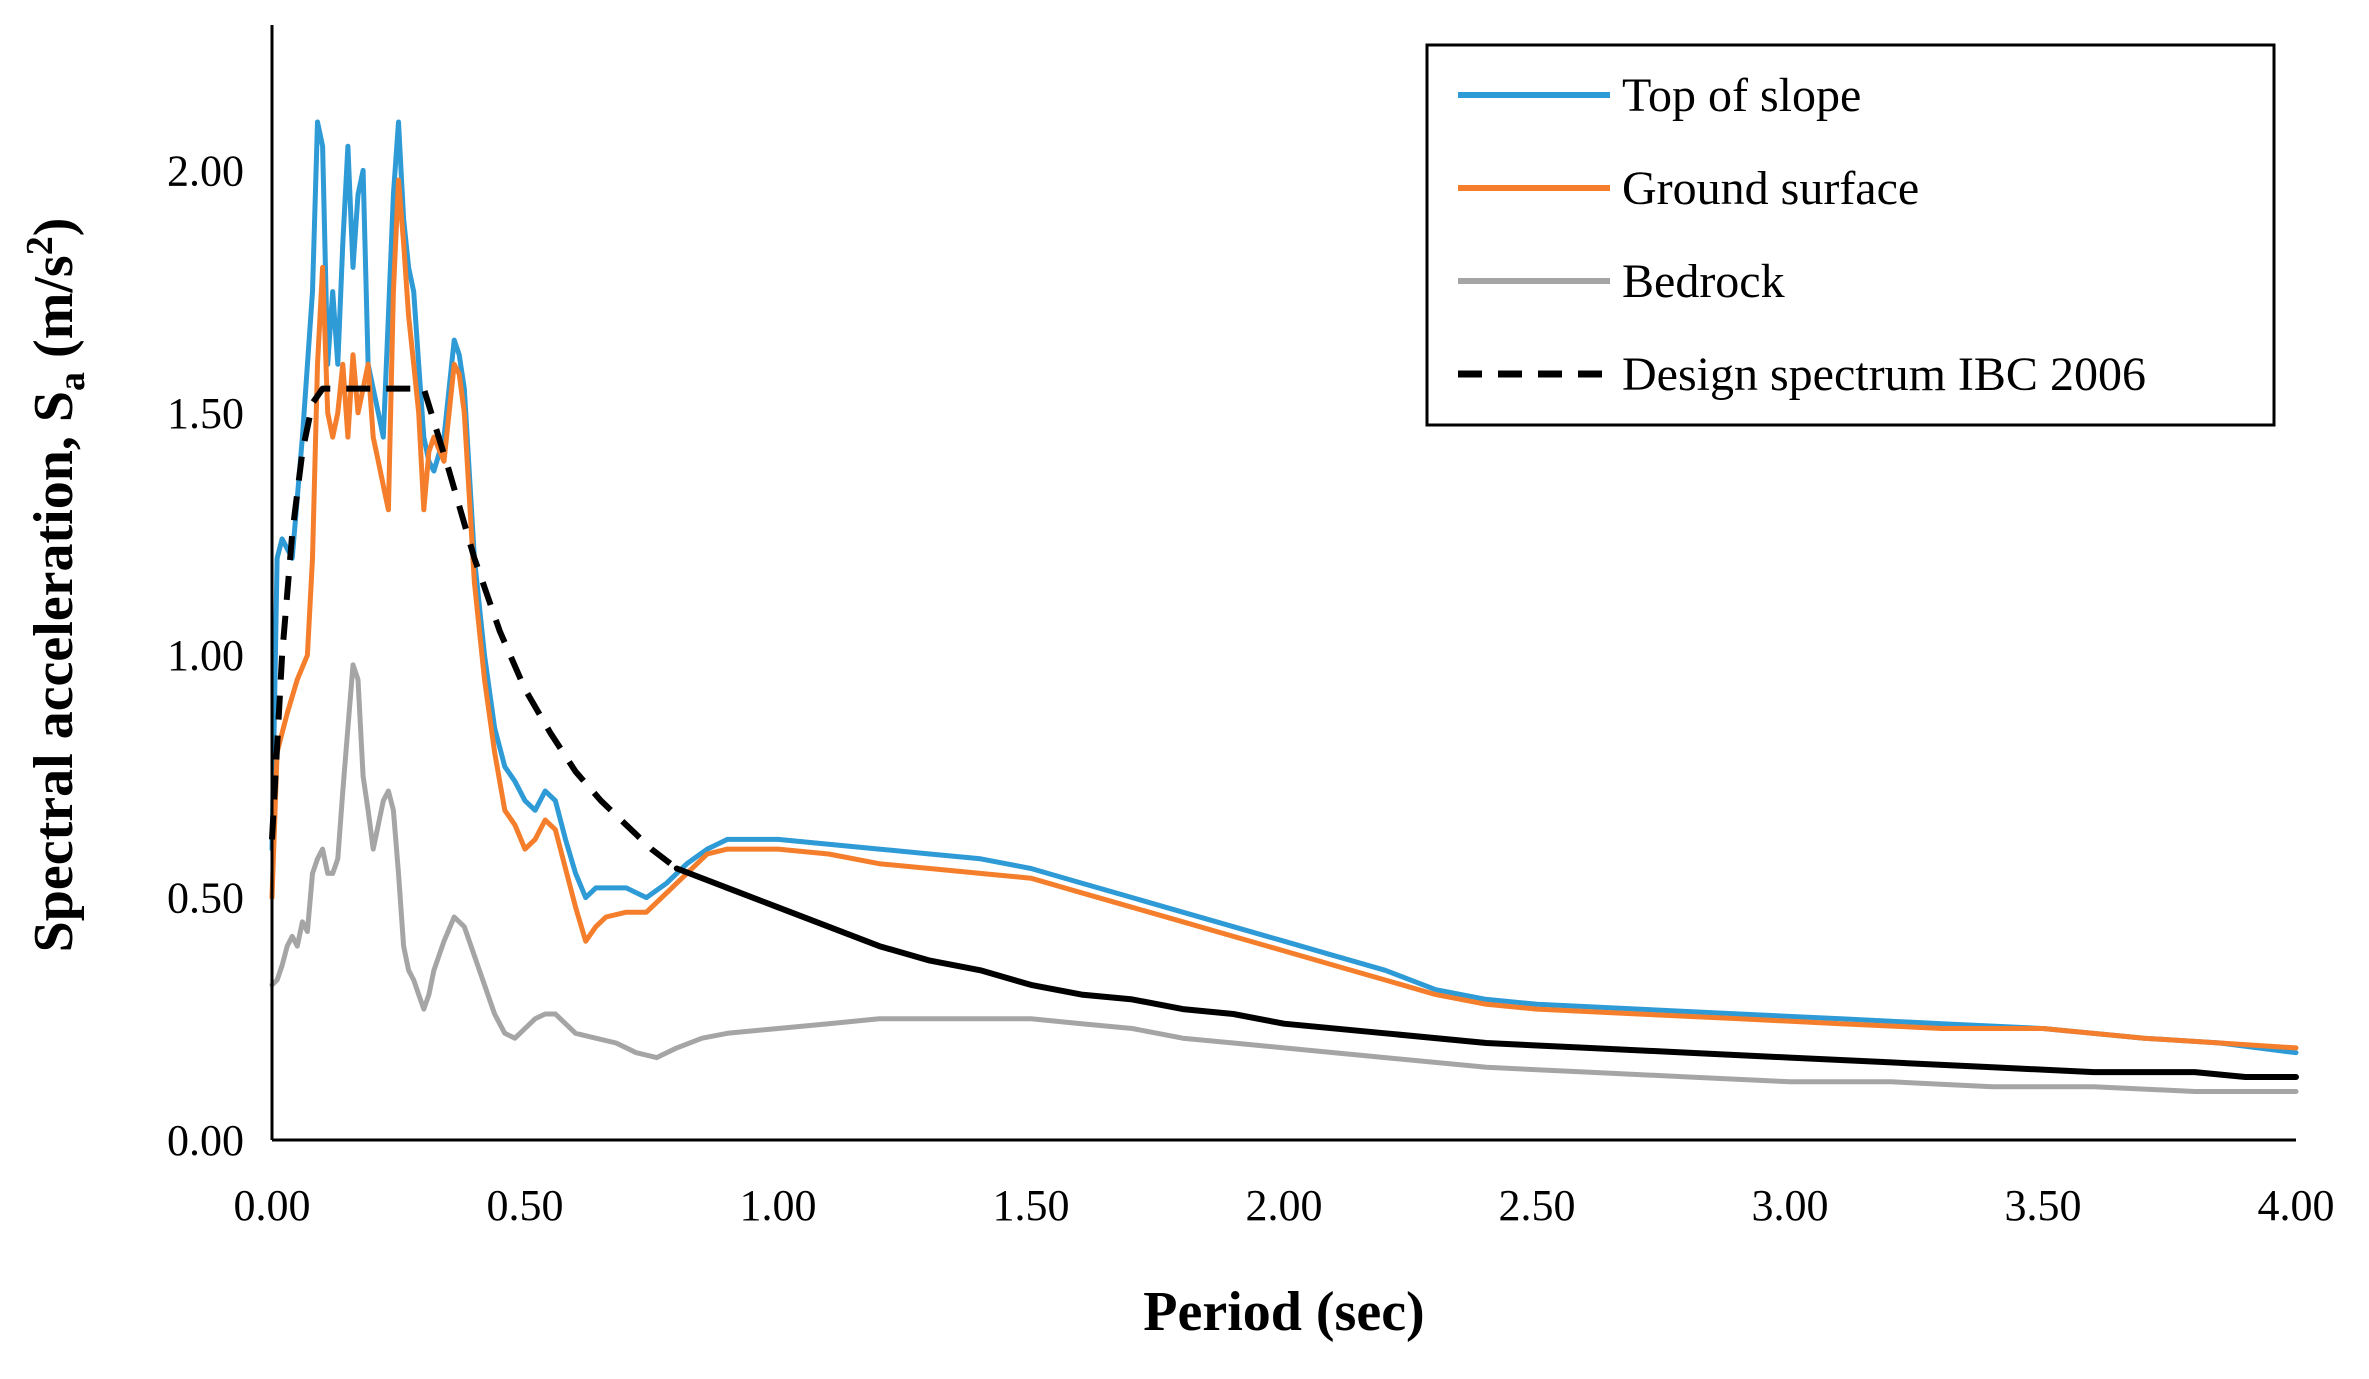 This screenshot has height=1379, width=2369. What do you see at coordinates (474, 628) in the screenshot?
I see `series-line-design-spectrum-ibc-2006` at bounding box center [474, 628].